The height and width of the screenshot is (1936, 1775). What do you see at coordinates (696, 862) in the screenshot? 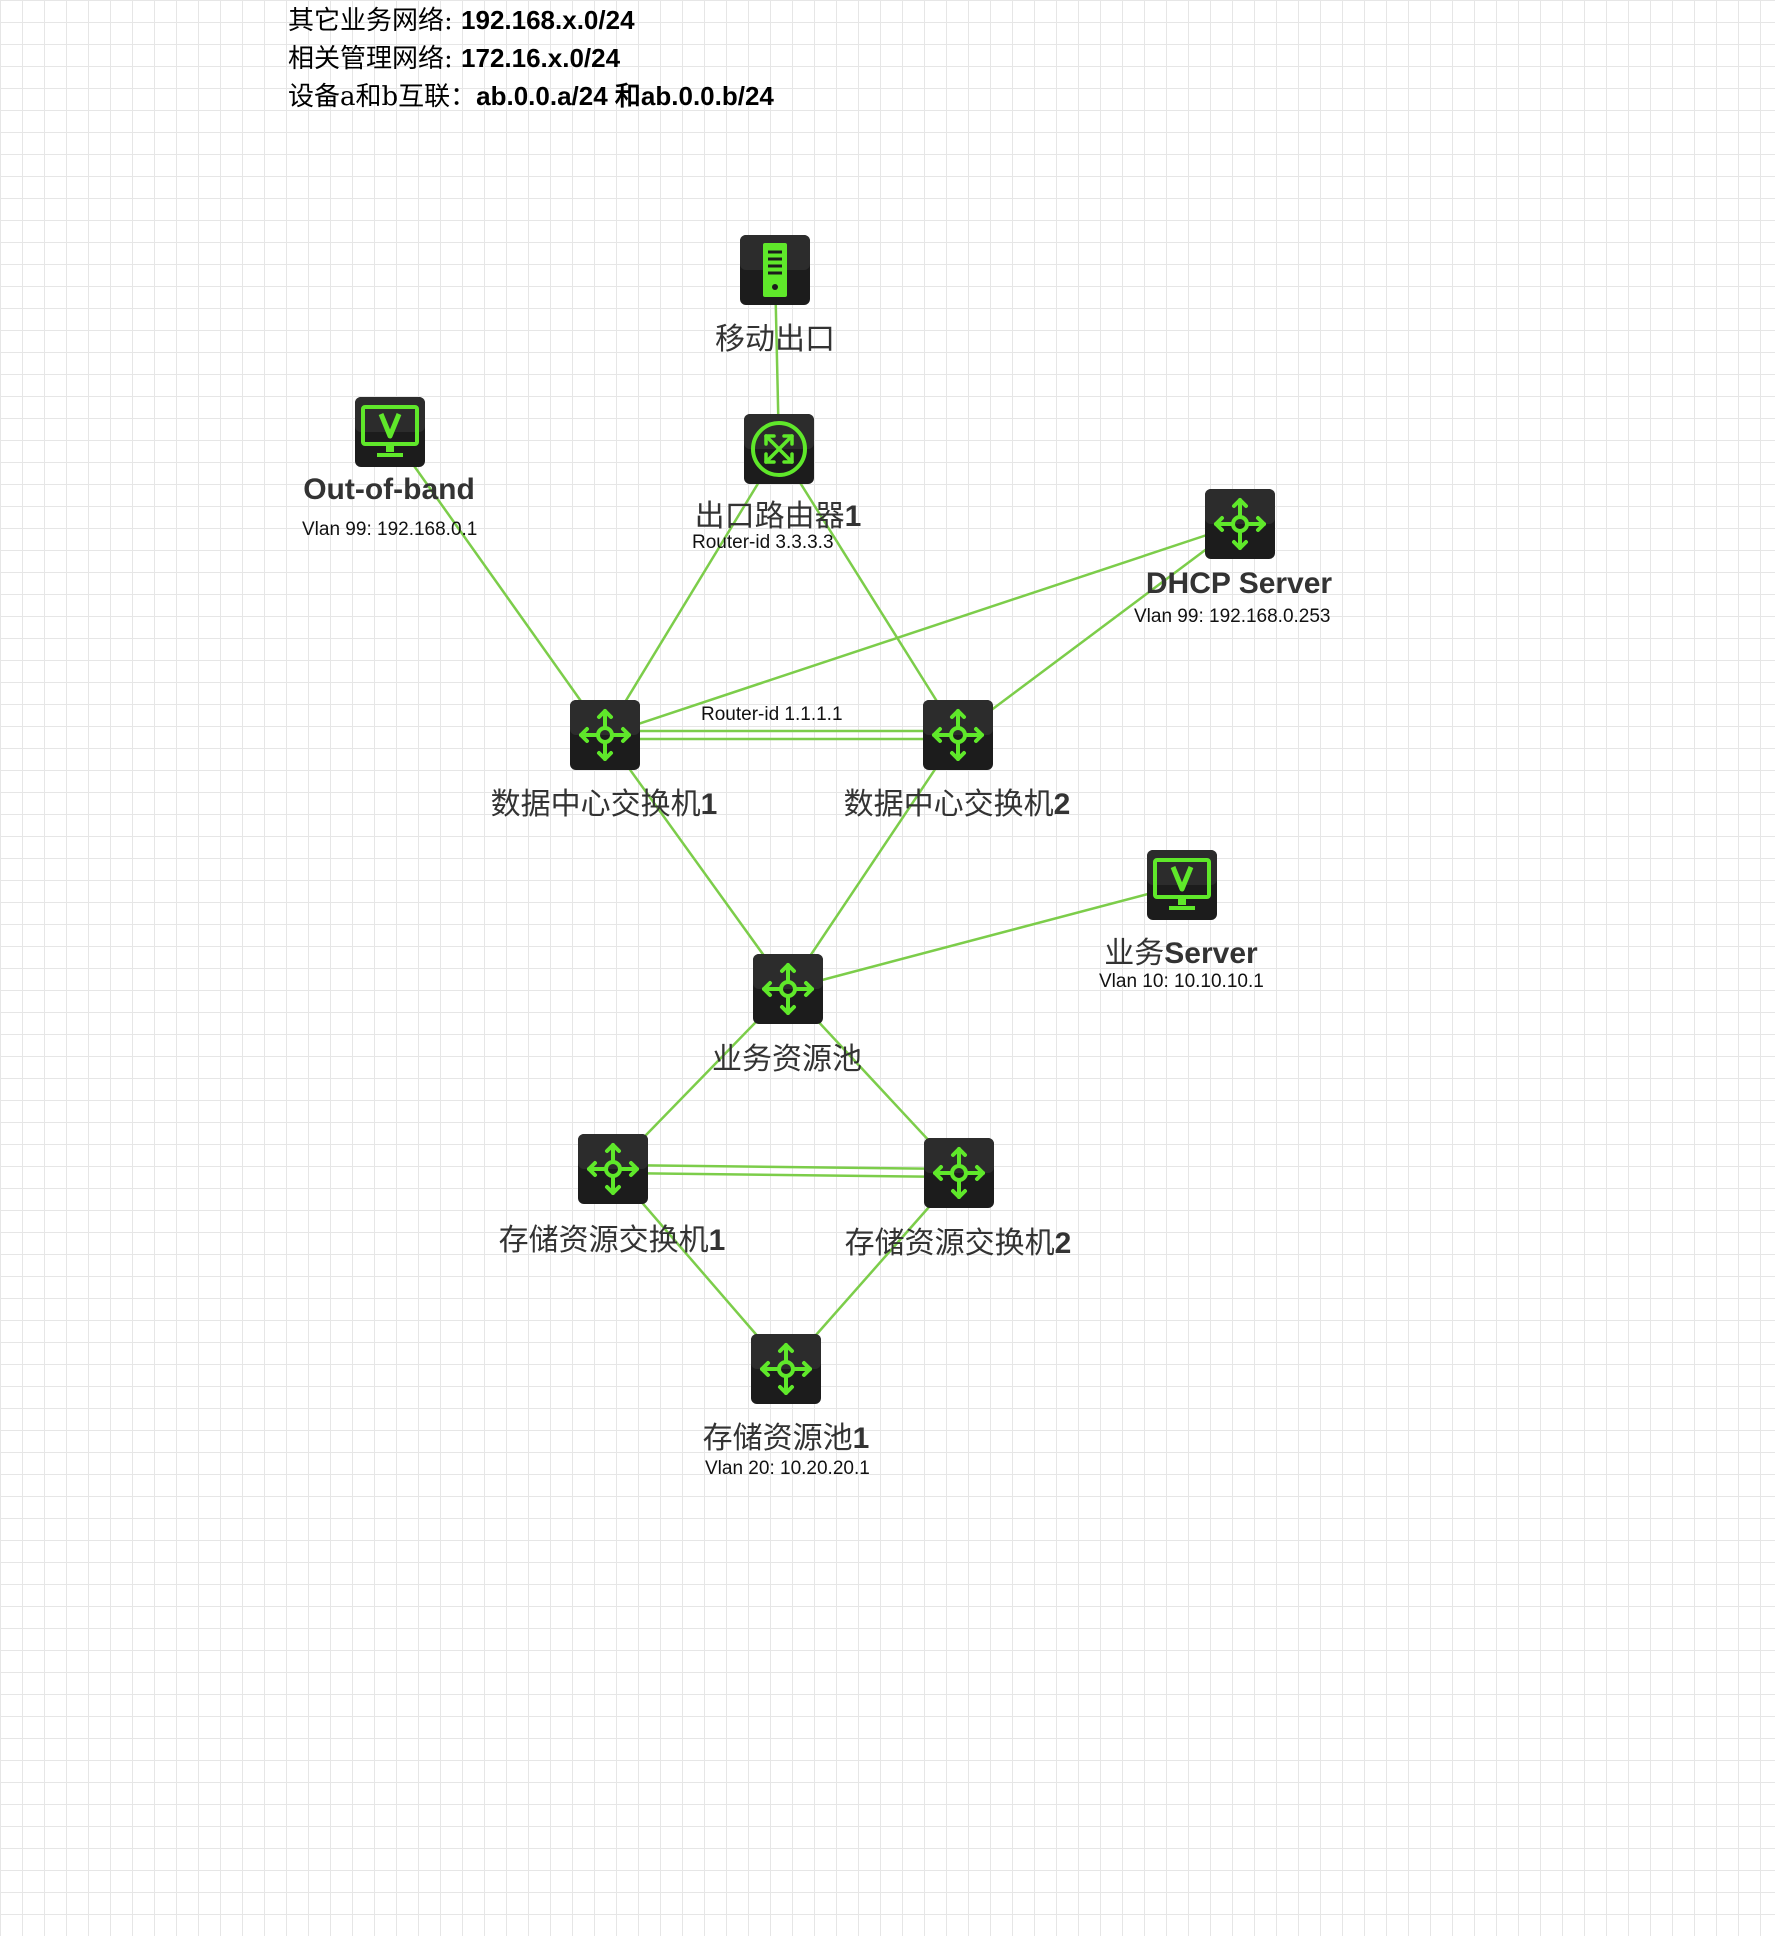
I see `link-dc_switch_1-business_pool` at bounding box center [696, 862].